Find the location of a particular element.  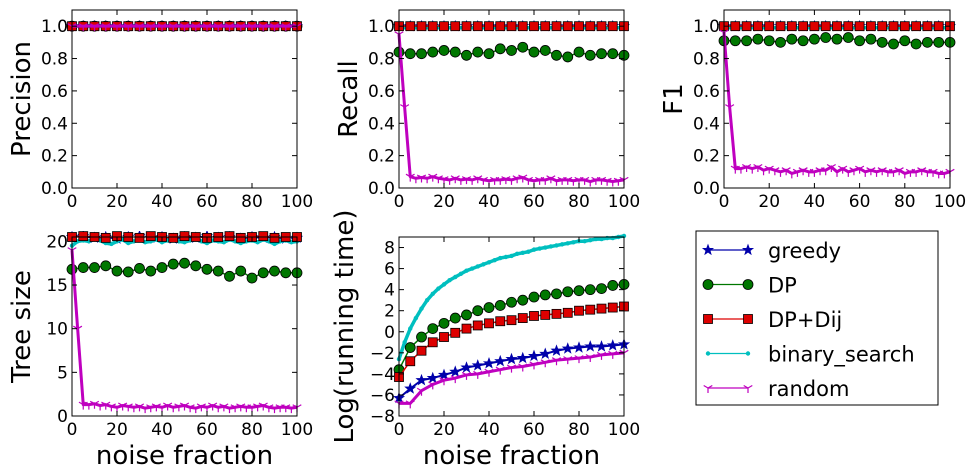

legend-label-greedy: greedy is located at coordinates (804, 251).